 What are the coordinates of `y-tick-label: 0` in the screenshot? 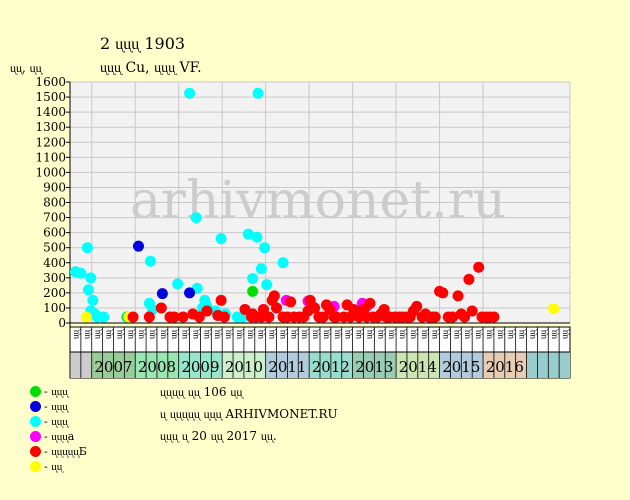 It's located at (62, 323).